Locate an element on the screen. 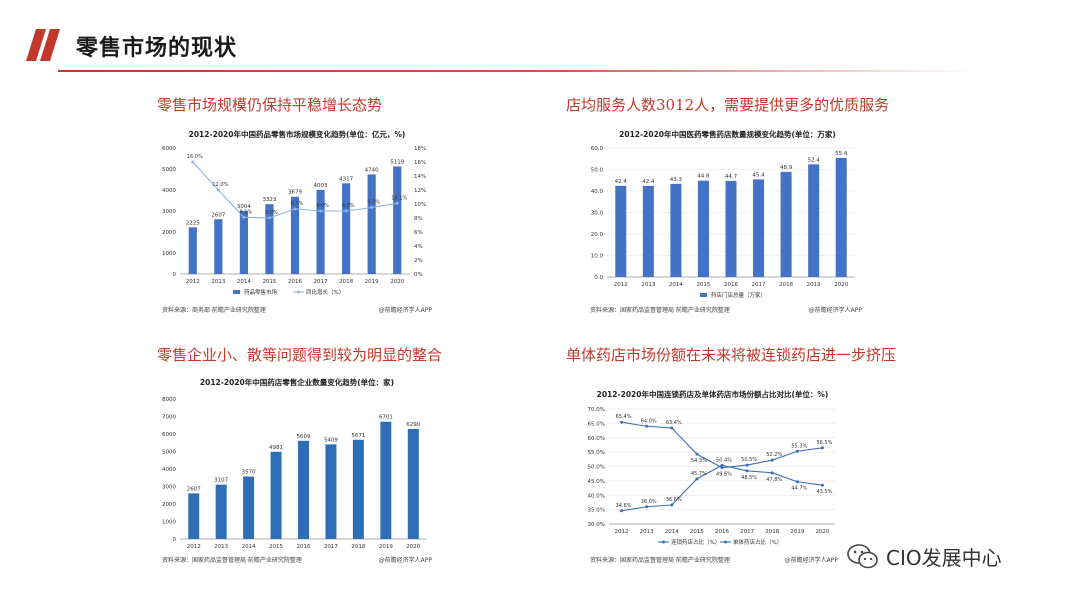 Image resolution: width=1080 pixels, height=608 pixels. bar-value-label: 48.9 is located at coordinates (786, 168).